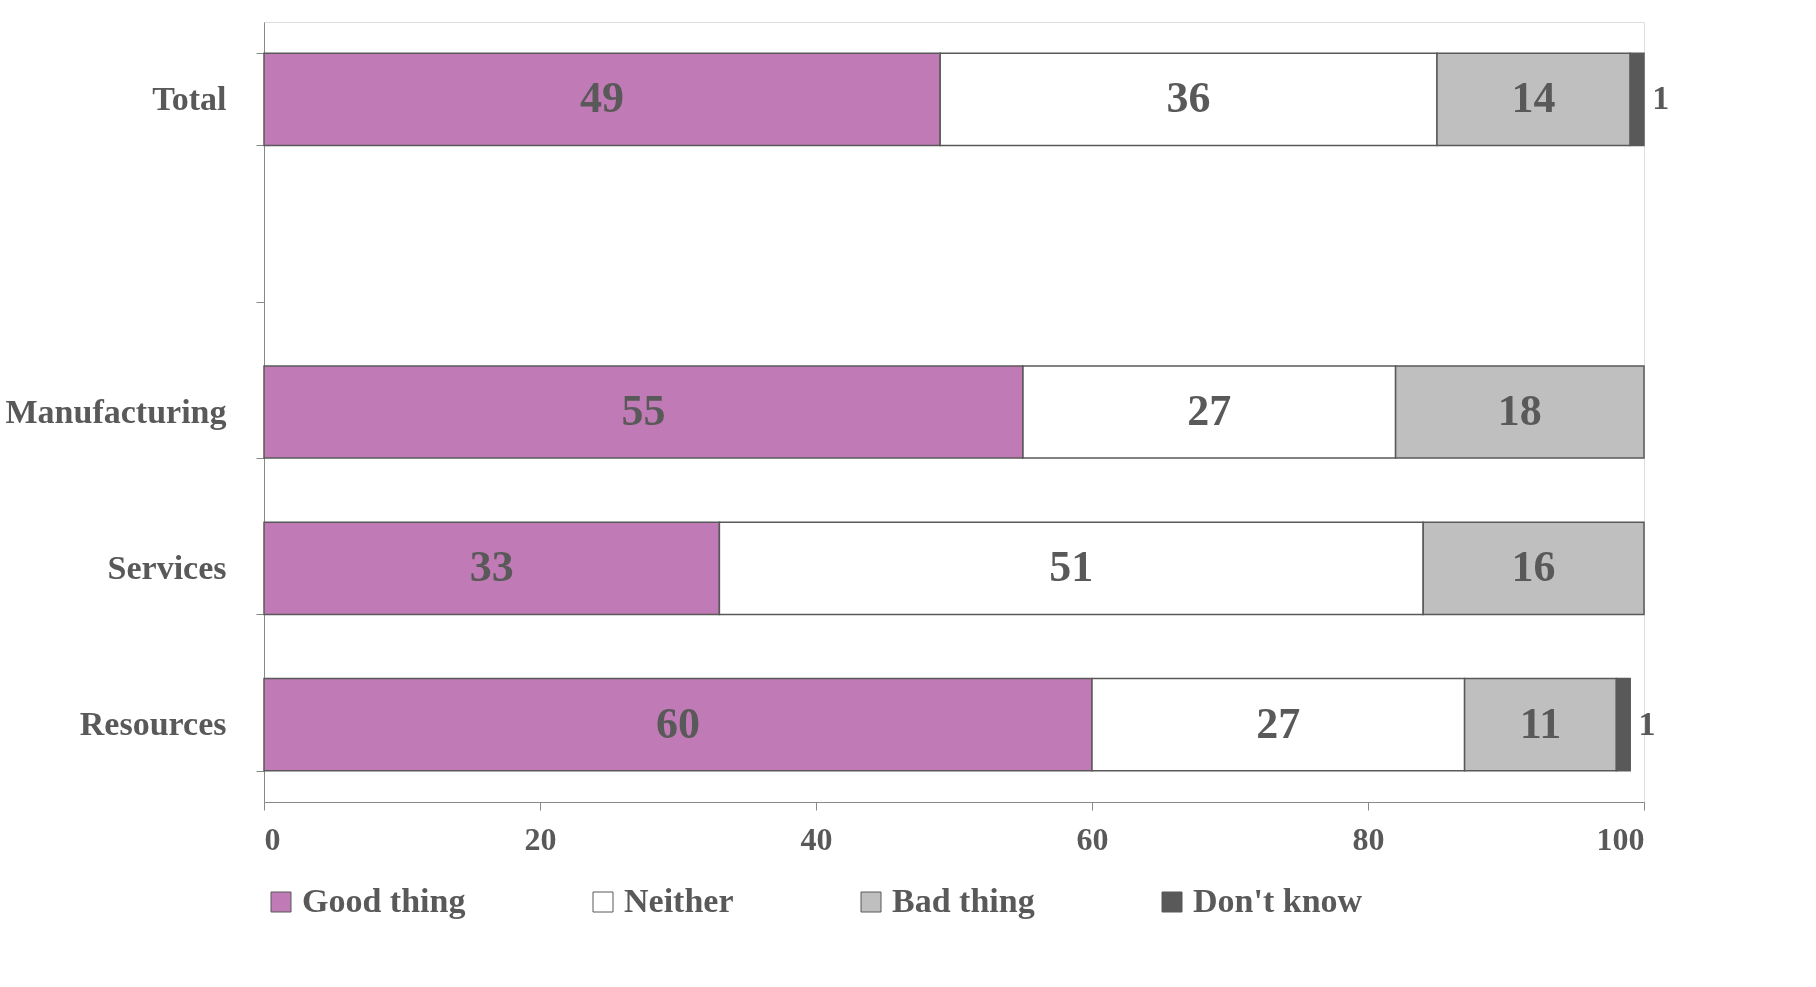 This screenshot has height=987, width=1816. I want to click on y-tick-label: Manufacturing, so click(116, 411).